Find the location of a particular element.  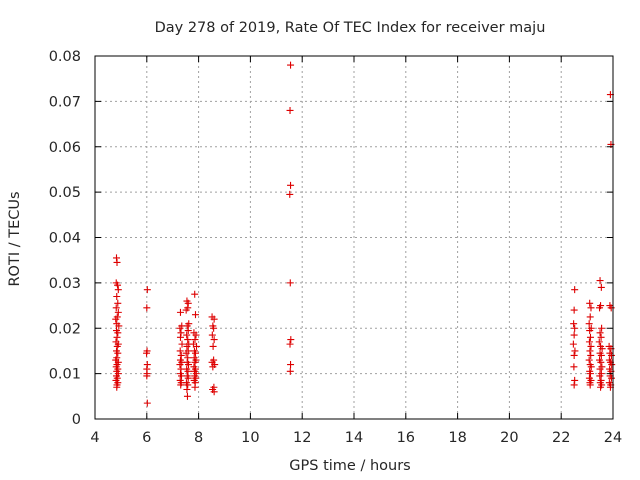

x-tick-label: 10 is located at coordinates (250, 438).